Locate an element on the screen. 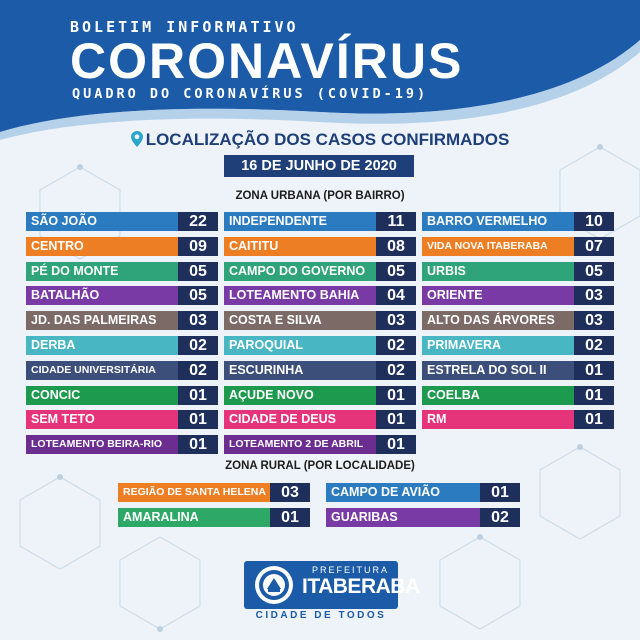  neighborhood-name: LOTEAMENTO BEIRA-RIO is located at coordinates (97, 444).